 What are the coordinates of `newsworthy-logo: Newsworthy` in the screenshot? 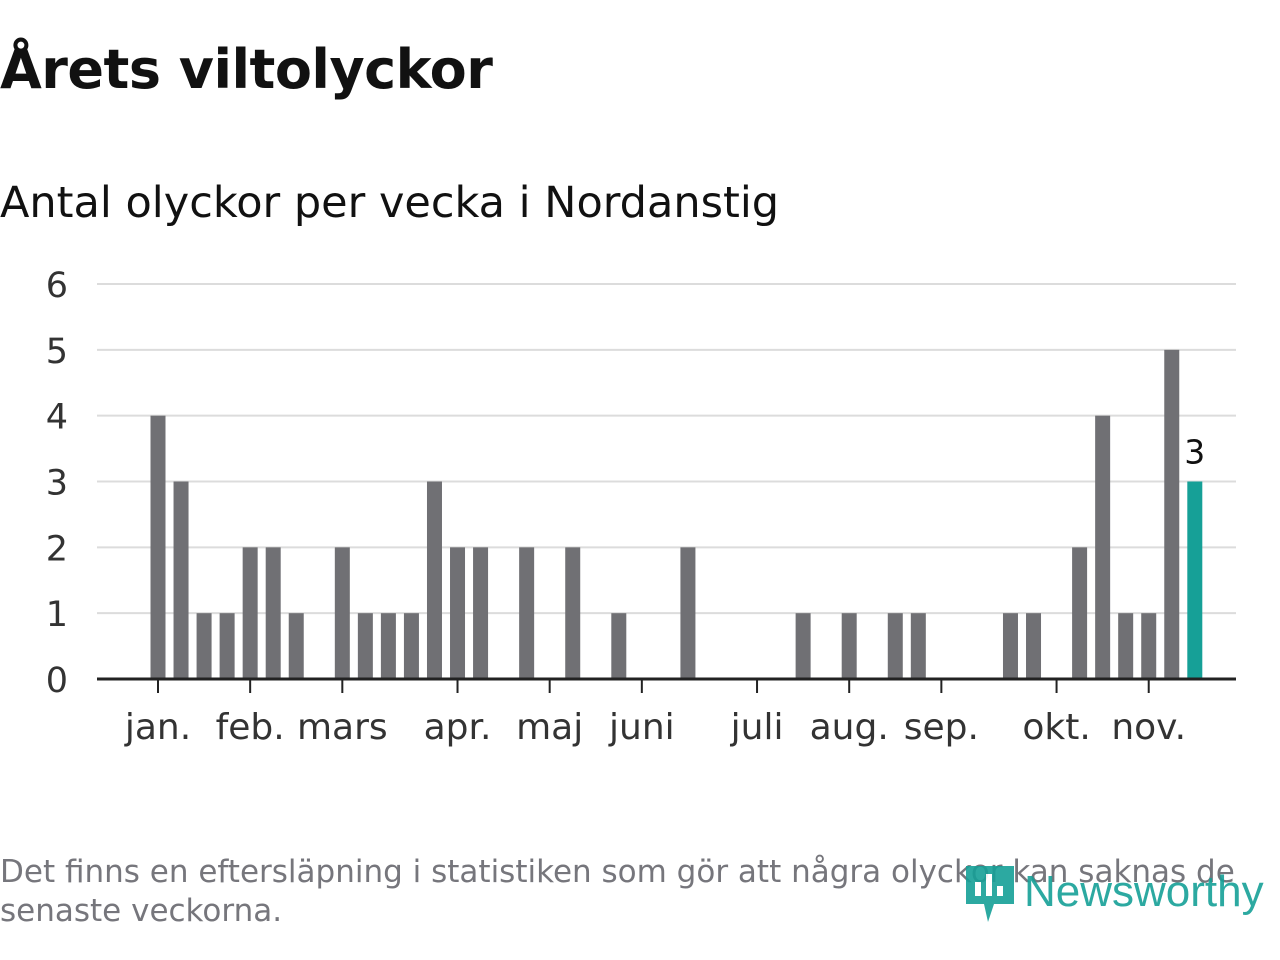 It's located at (1114, 892).